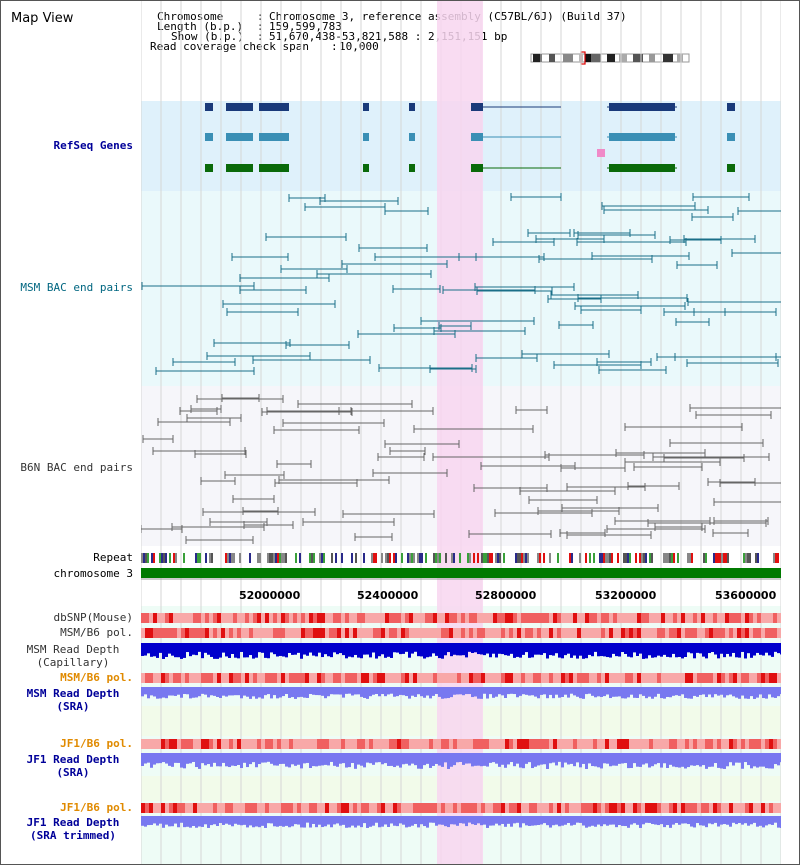  Describe the element at coordinates (208, 137) in the screenshot. I see `gene-arrow` at that location.